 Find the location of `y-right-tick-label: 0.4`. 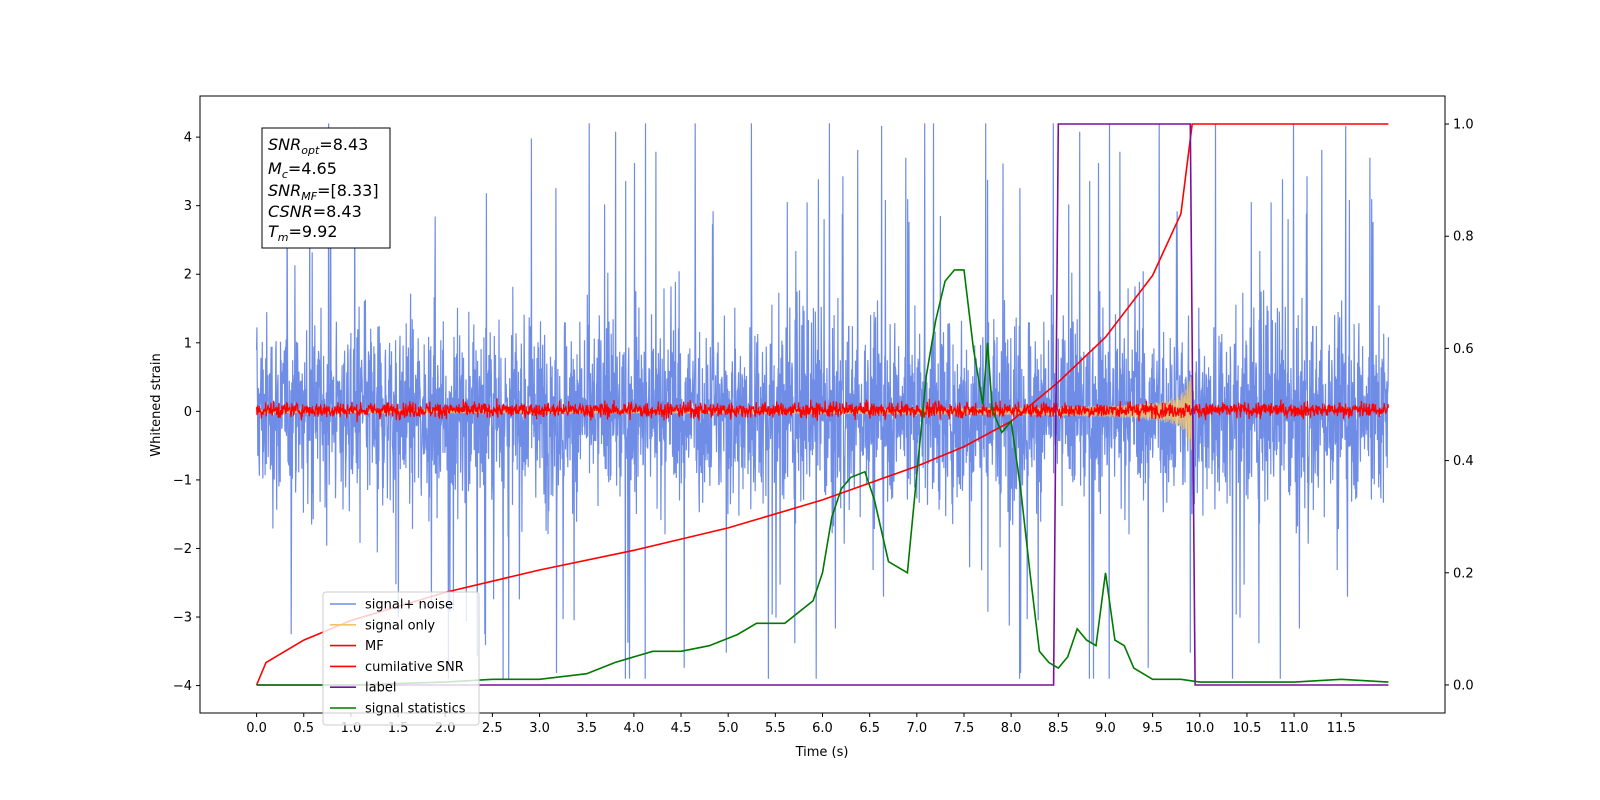

y-right-tick-label: 0.4 is located at coordinates (1463, 461).